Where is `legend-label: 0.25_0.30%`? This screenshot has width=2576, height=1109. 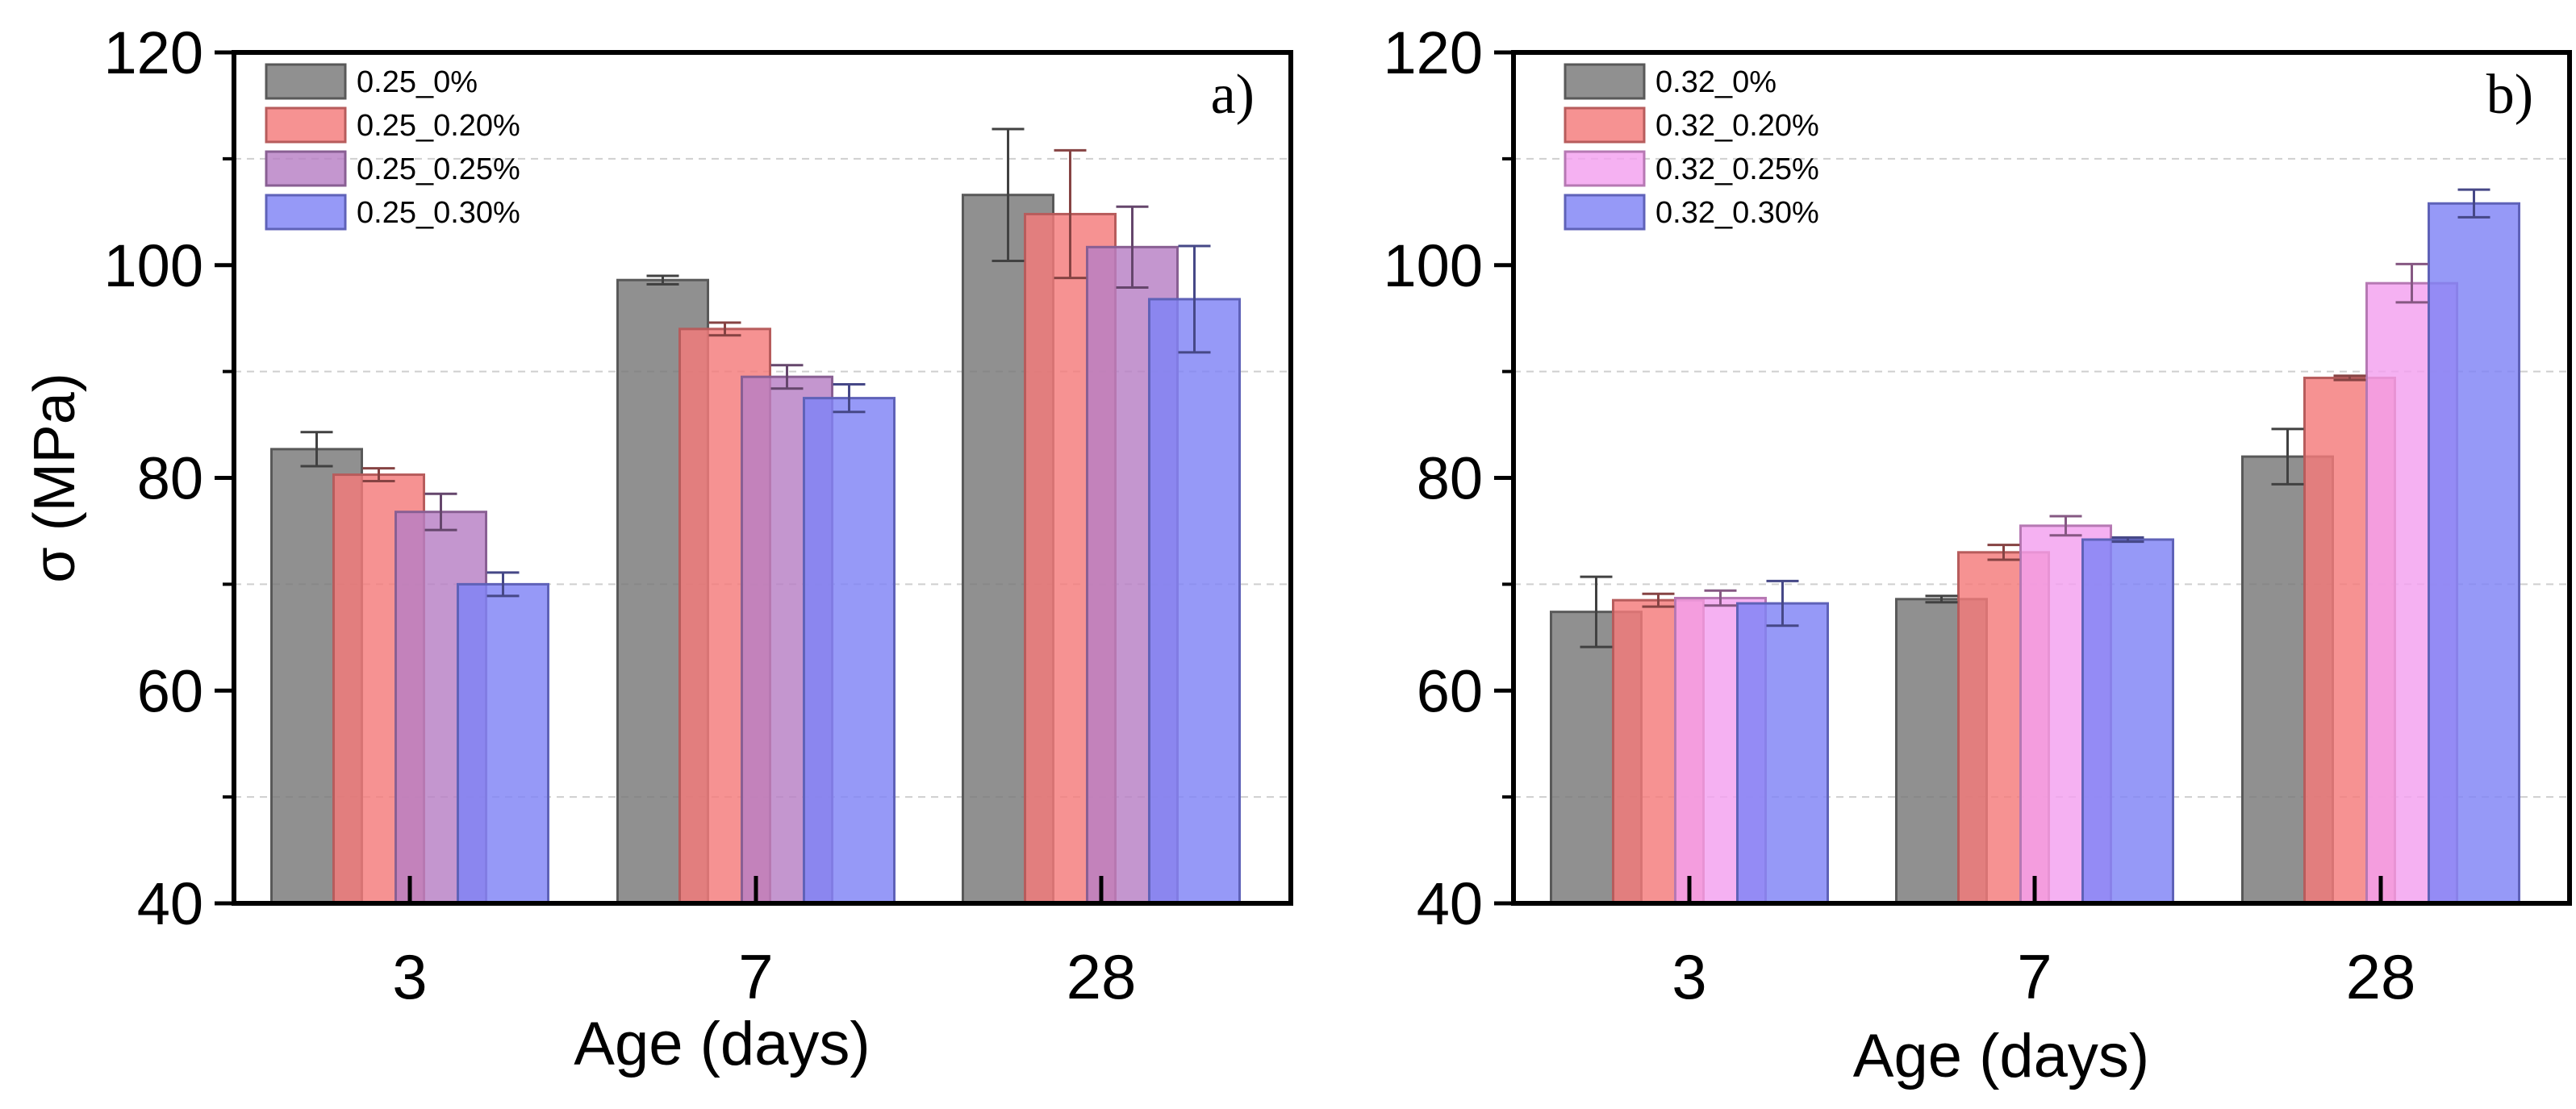 legend-label: 0.25_0.30% is located at coordinates (439, 213).